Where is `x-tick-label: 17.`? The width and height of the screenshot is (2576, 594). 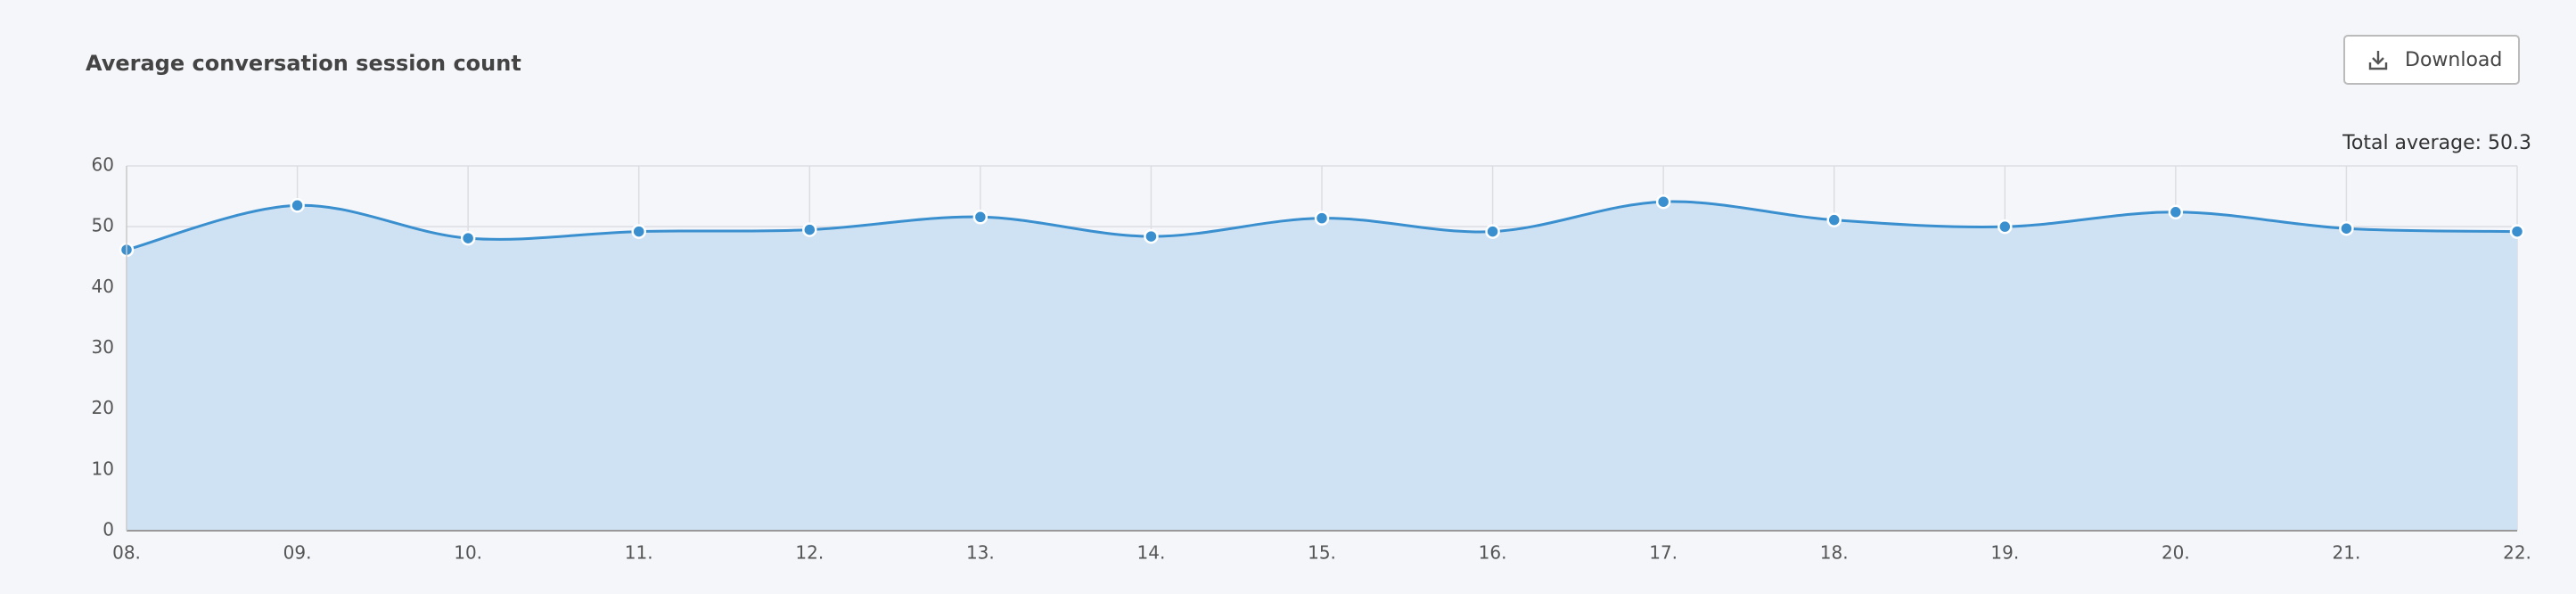 x-tick-label: 17. is located at coordinates (1663, 553).